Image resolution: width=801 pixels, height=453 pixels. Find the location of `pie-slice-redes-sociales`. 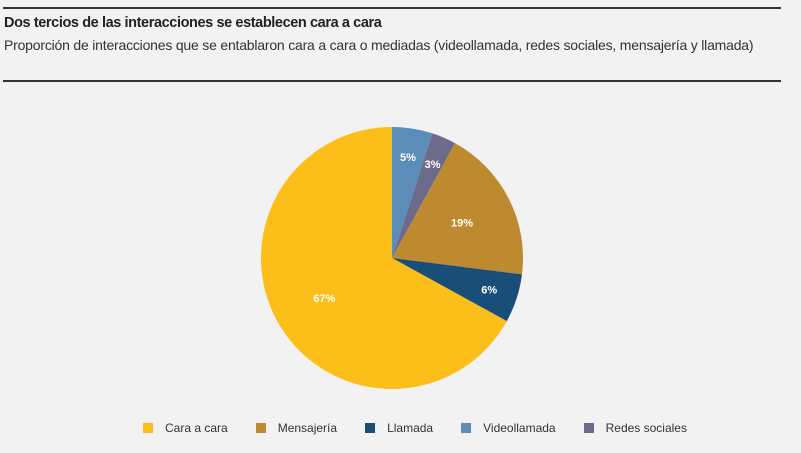

pie-slice-redes-sociales is located at coordinates (424, 195).